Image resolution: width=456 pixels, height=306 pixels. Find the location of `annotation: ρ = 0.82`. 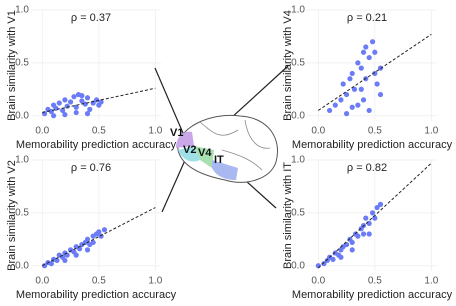

annotation: ρ = 0.82 is located at coordinates (367, 168).